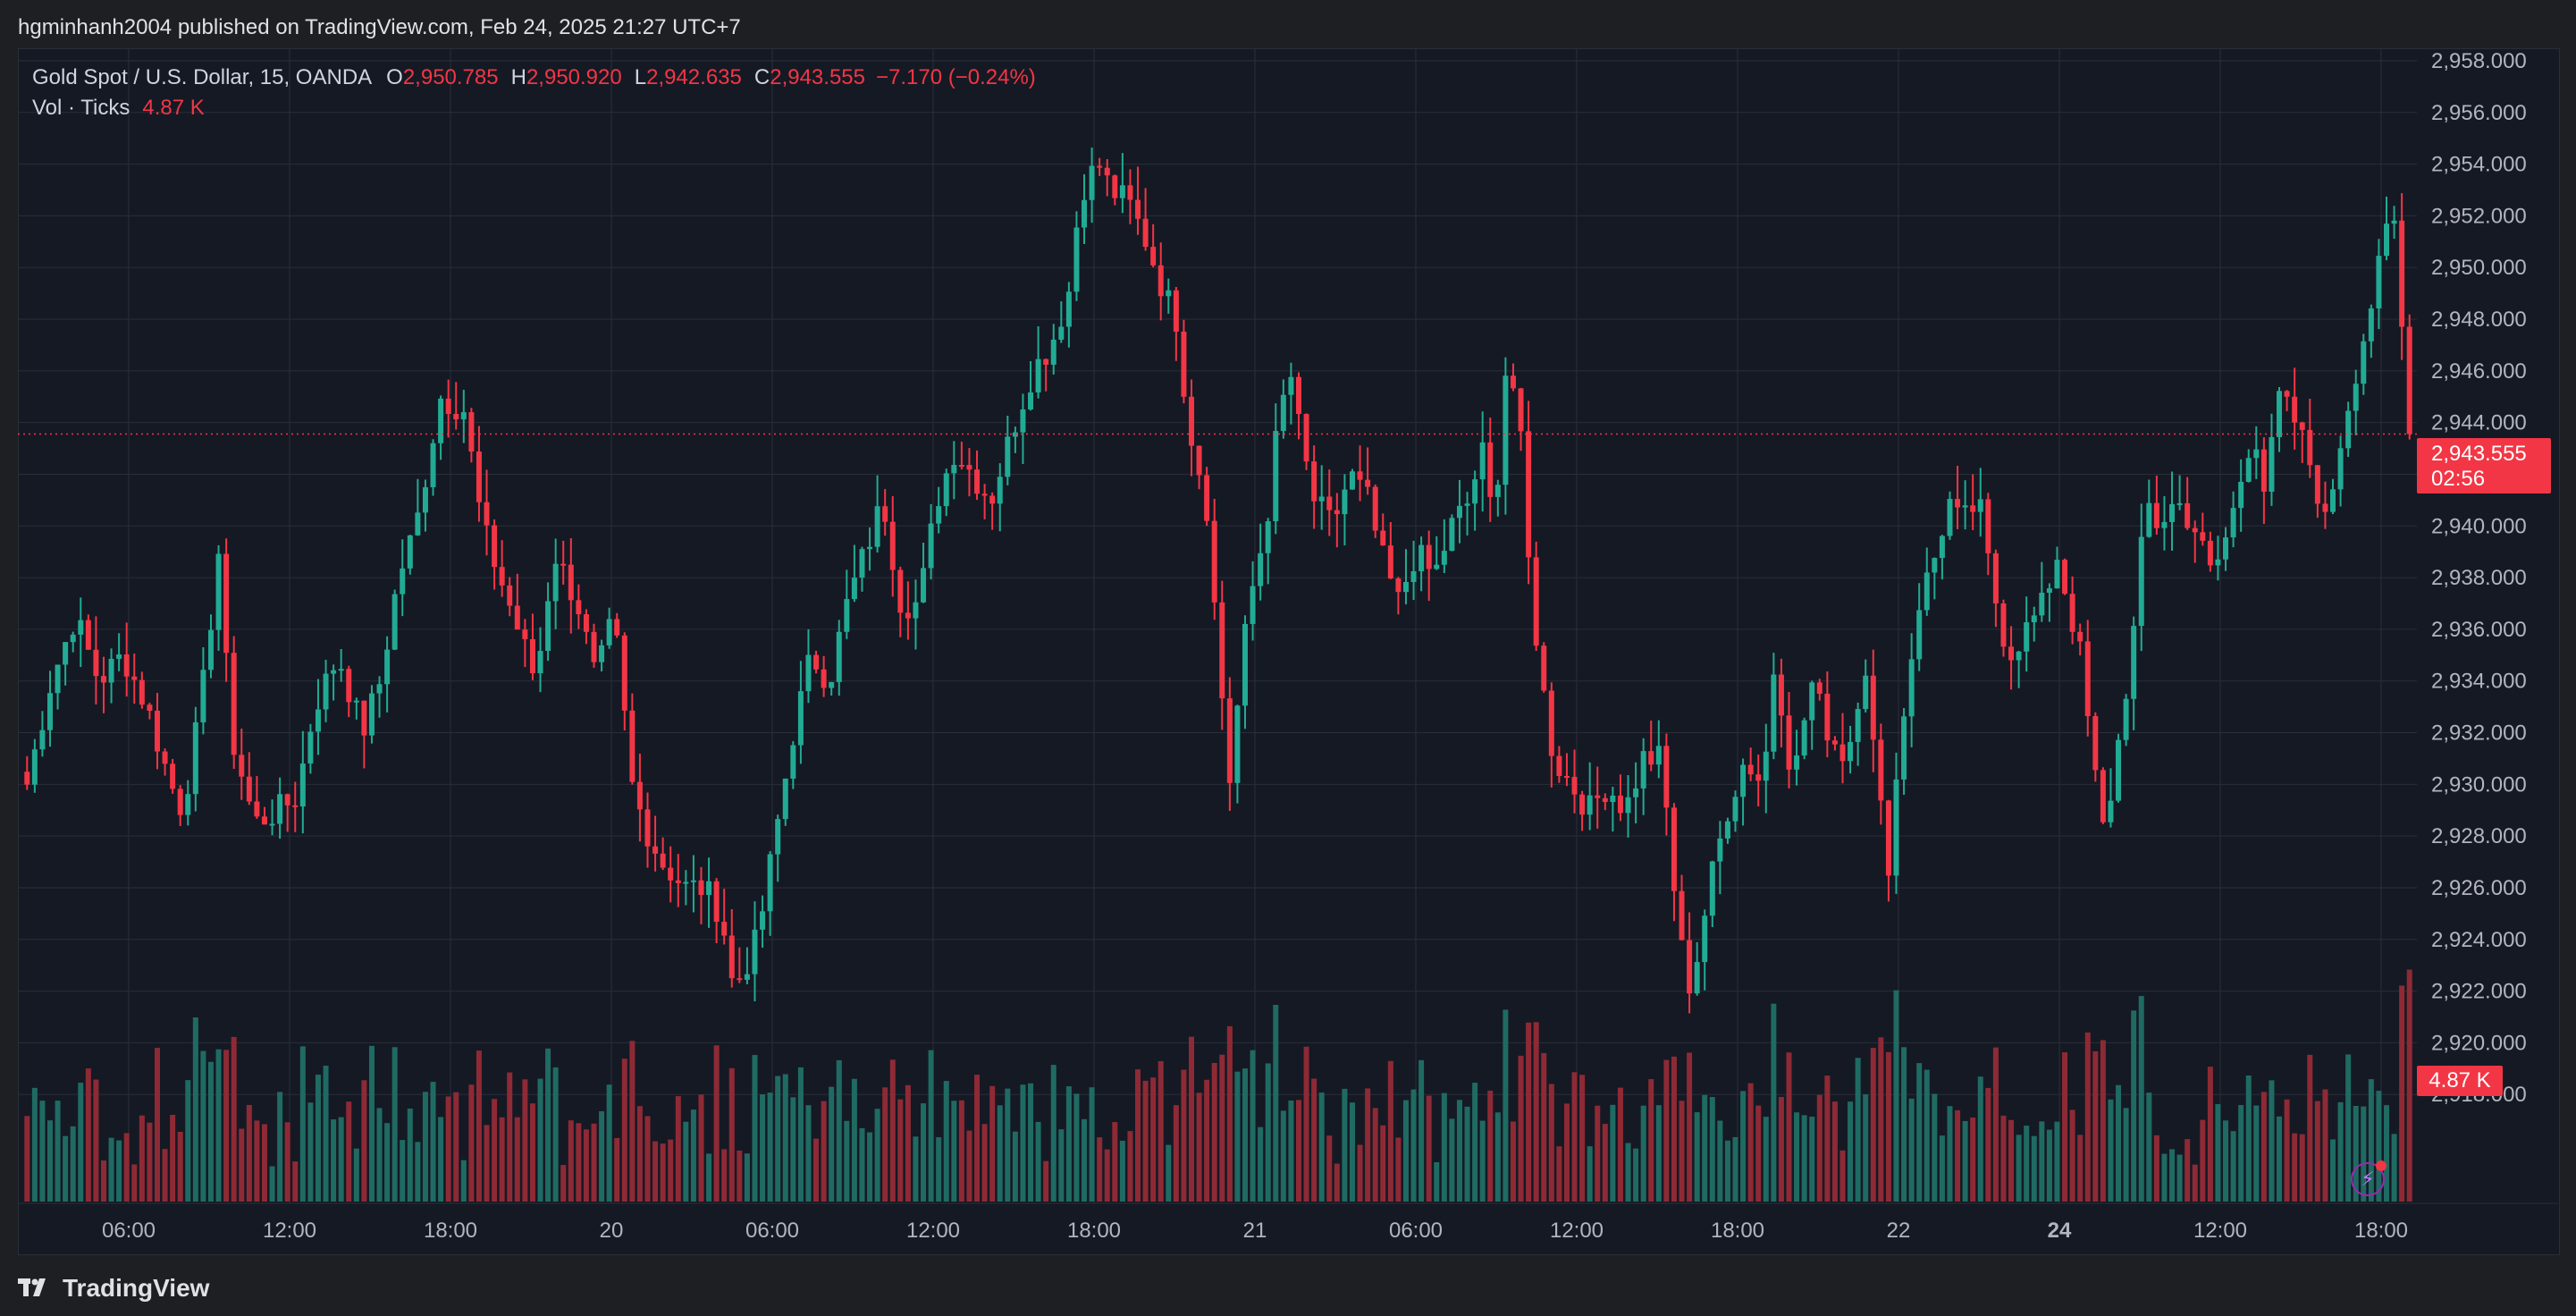 This screenshot has width=2576, height=1316. Describe the element at coordinates (933, 1231) in the screenshot. I see `x-tick-label: 12:00` at that location.